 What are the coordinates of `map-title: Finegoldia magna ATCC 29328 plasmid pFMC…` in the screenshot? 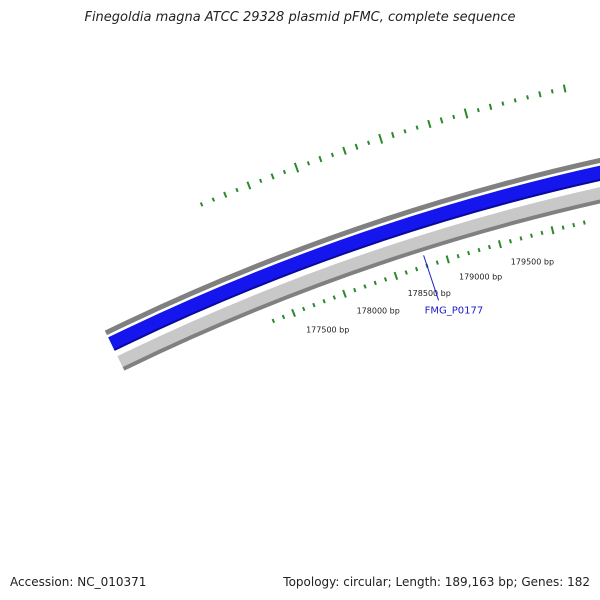 It's located at (300, 17).